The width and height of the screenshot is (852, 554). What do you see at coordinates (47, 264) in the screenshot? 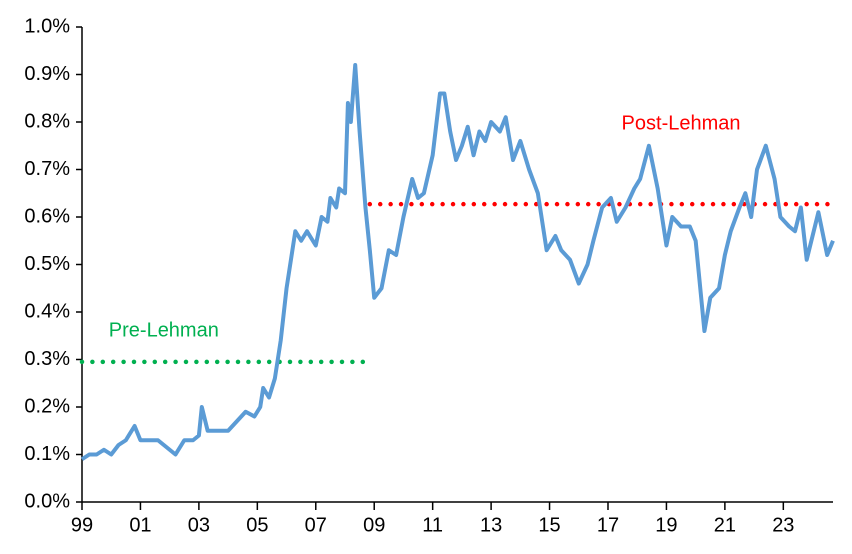
I see `y-tick-label: 0.5%` at bounding box center [47, 264].